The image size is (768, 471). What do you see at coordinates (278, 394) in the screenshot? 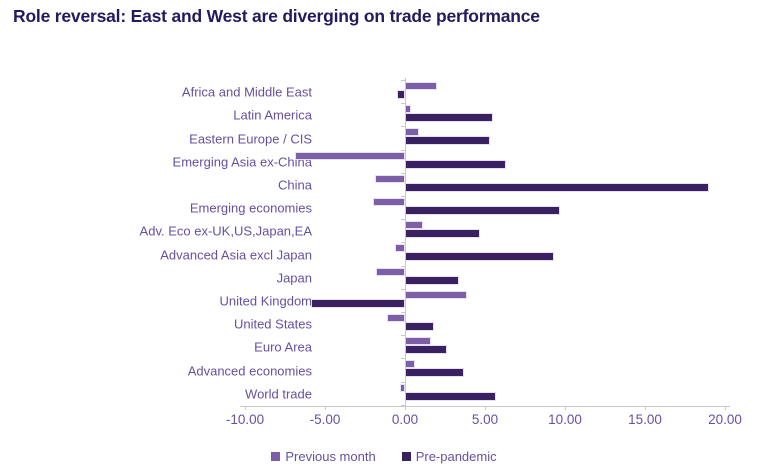
I see `category-label: World trade` at bounding box center [278, 394].